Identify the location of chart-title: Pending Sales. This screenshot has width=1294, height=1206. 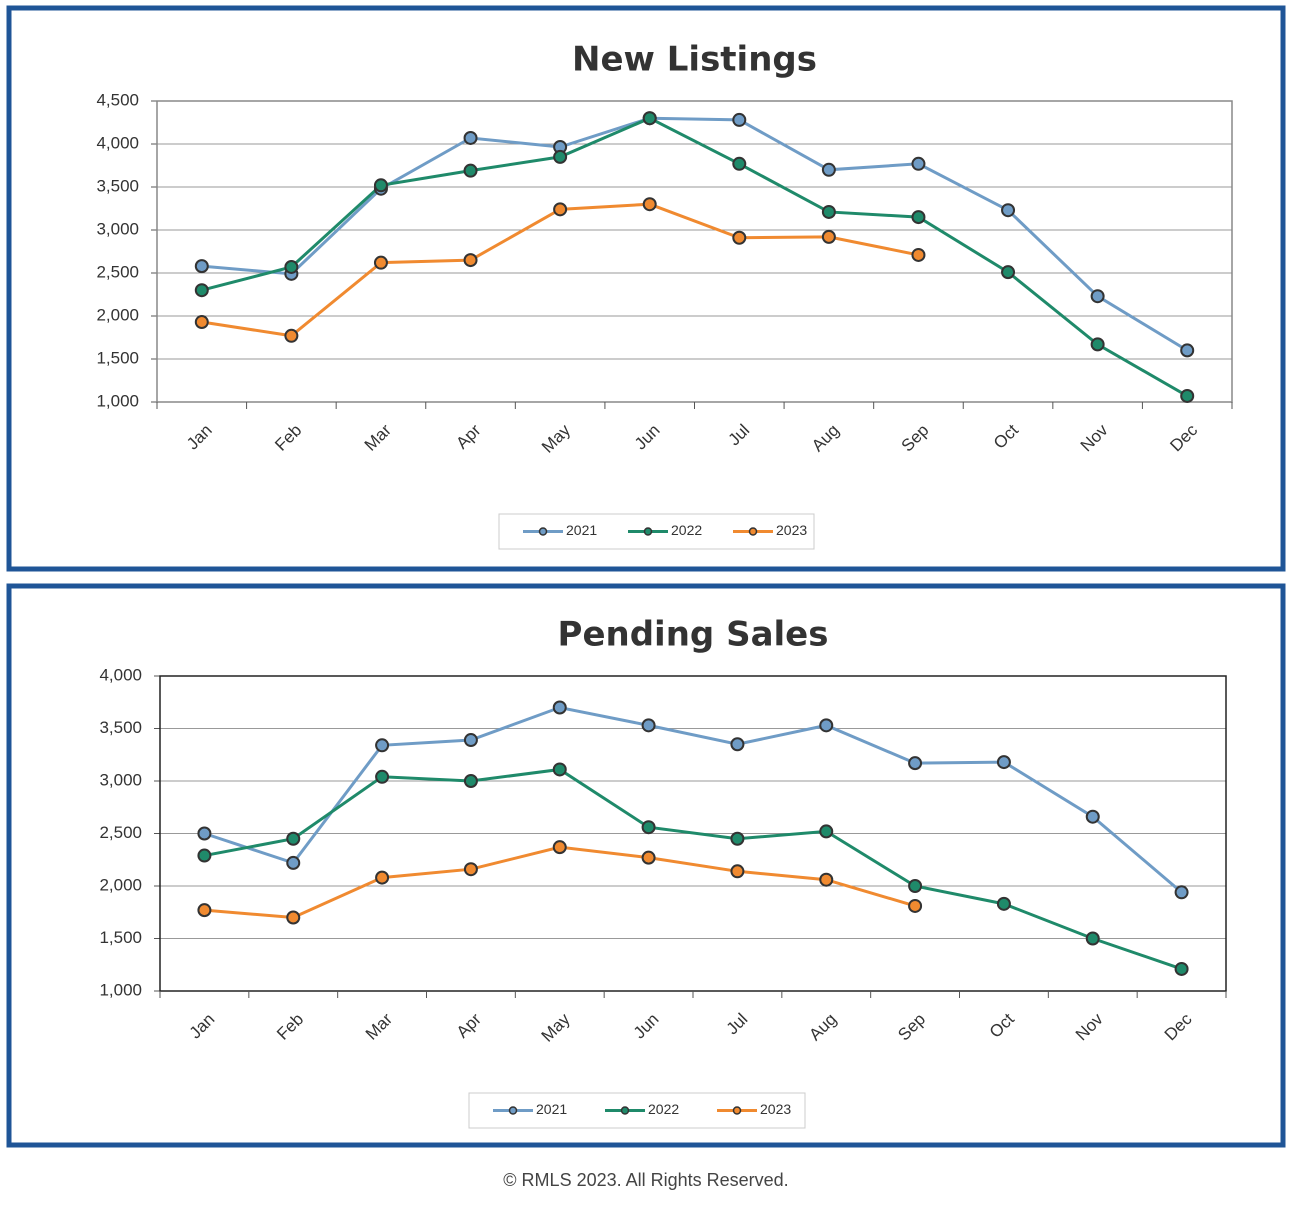
(693, 635).